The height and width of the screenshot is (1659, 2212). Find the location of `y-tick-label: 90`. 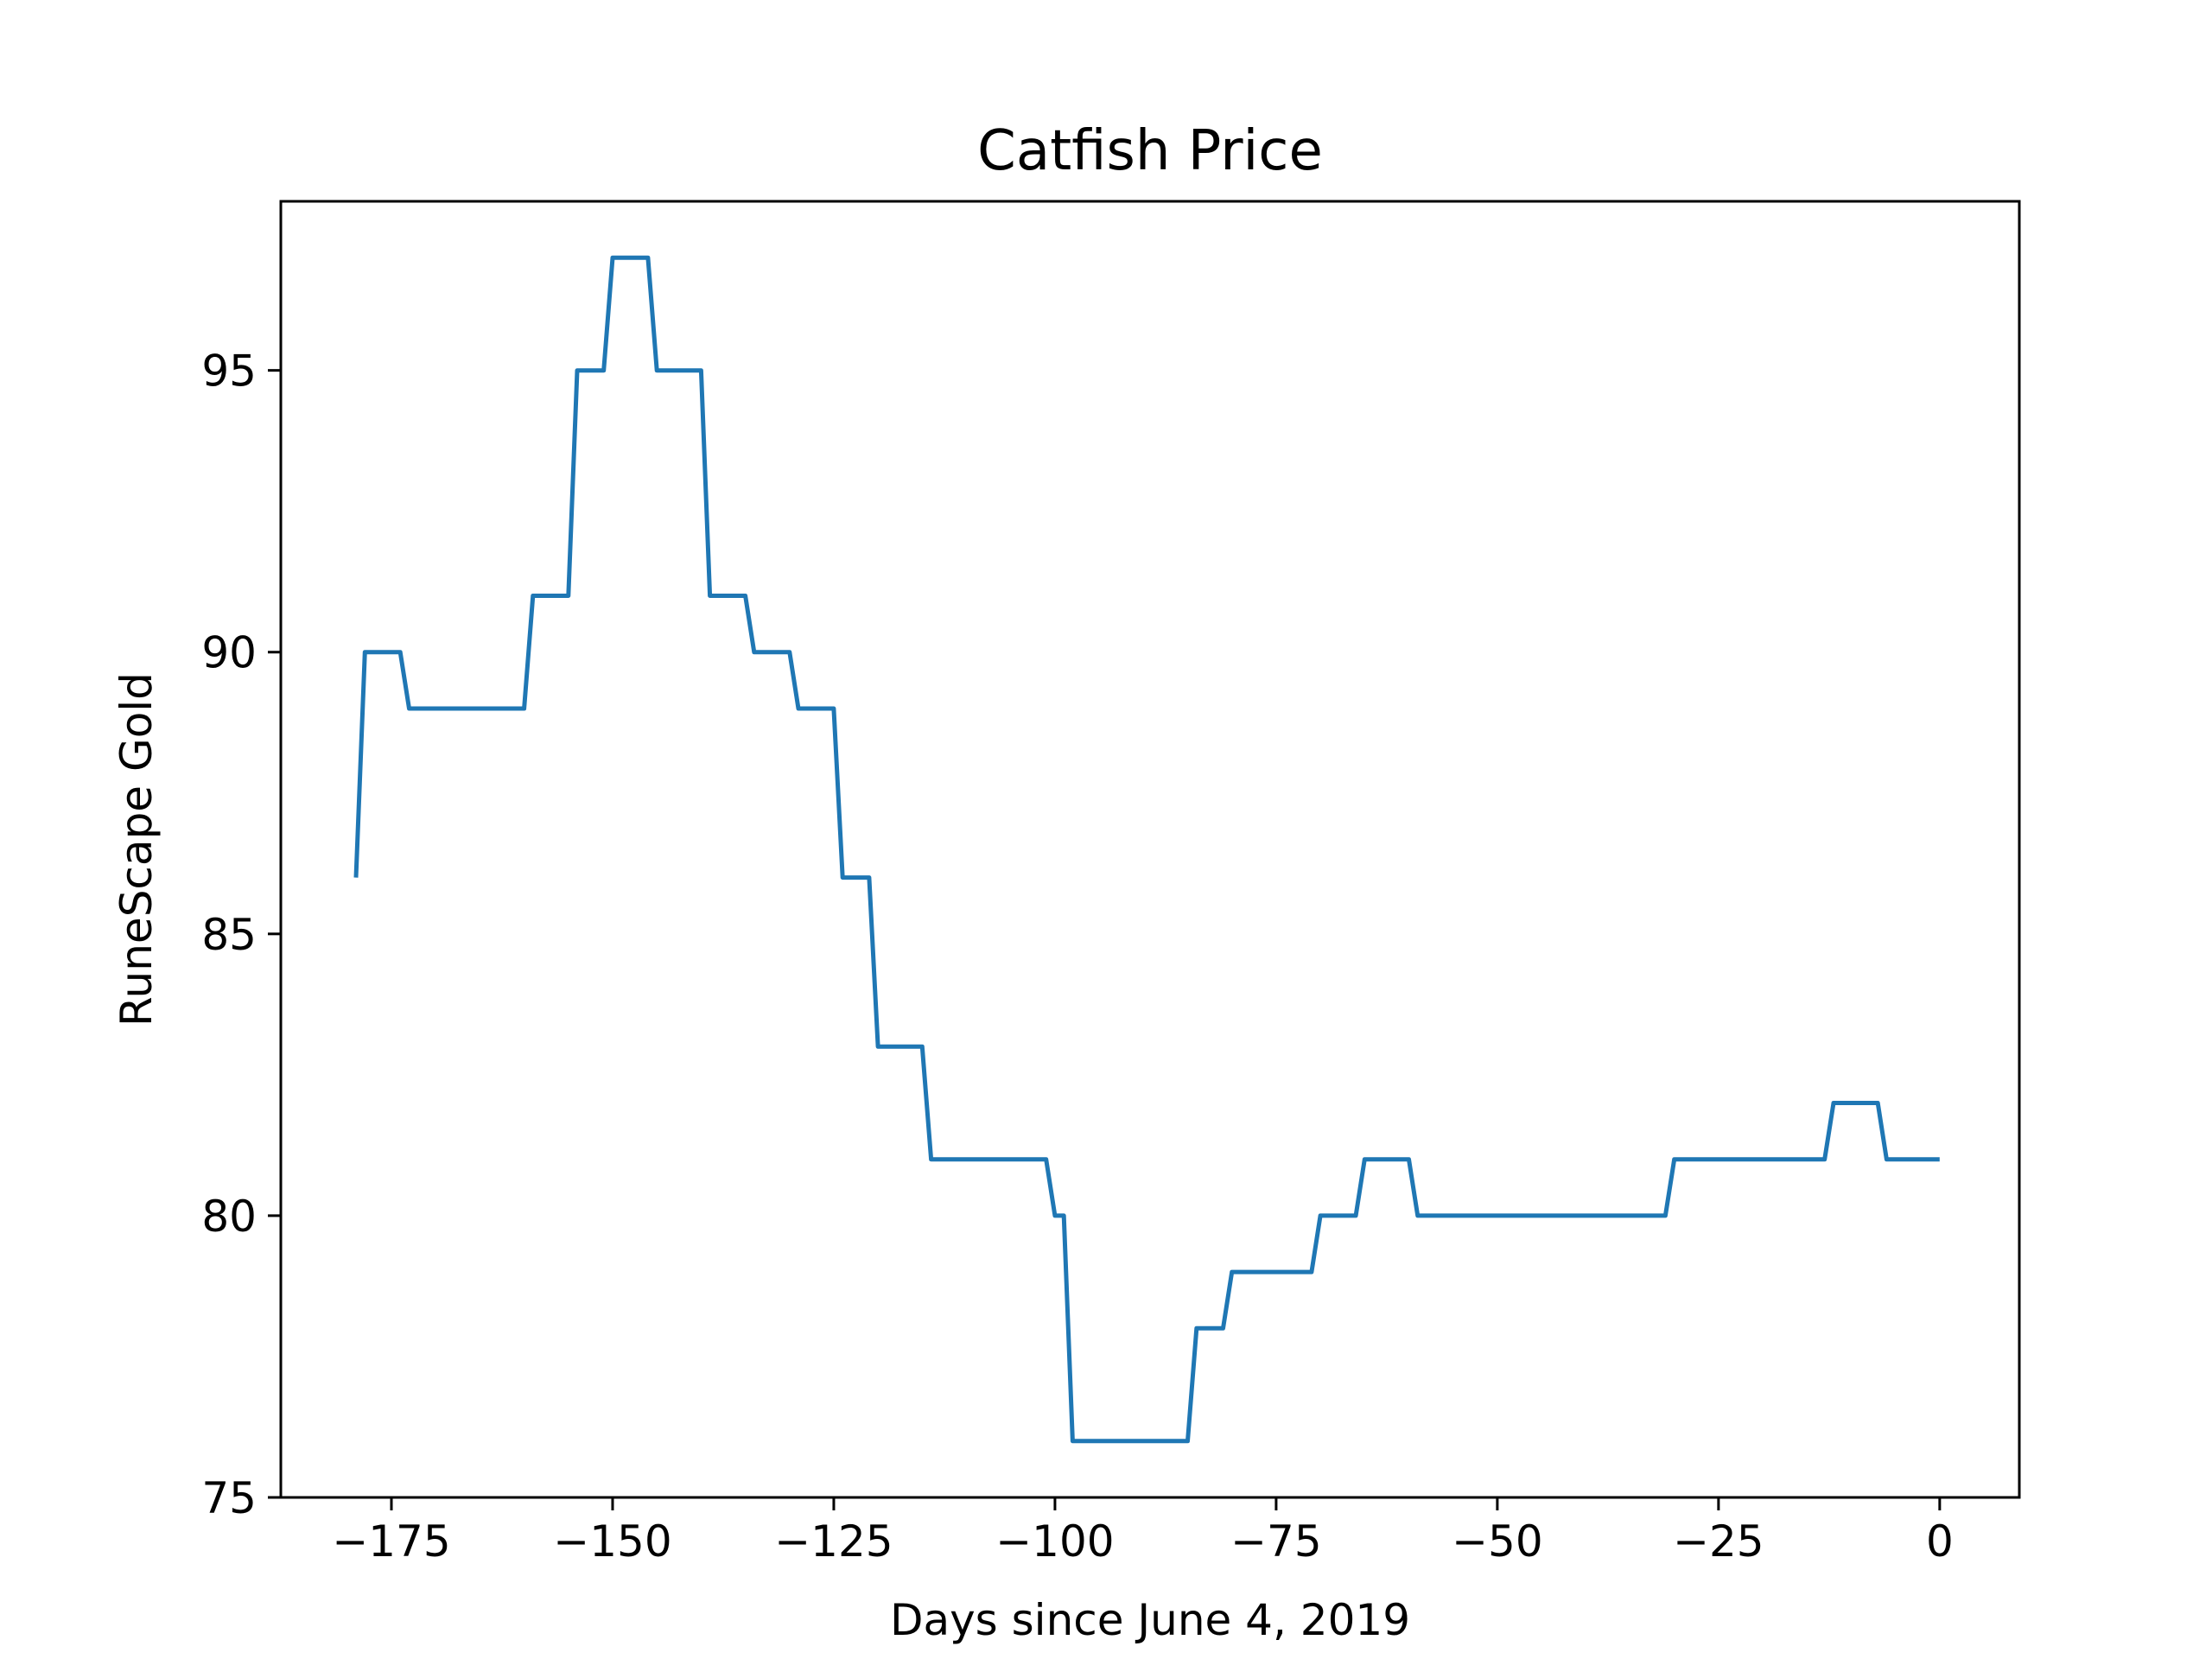

y-tick-label: 90 is located at coordinates (229, 653).